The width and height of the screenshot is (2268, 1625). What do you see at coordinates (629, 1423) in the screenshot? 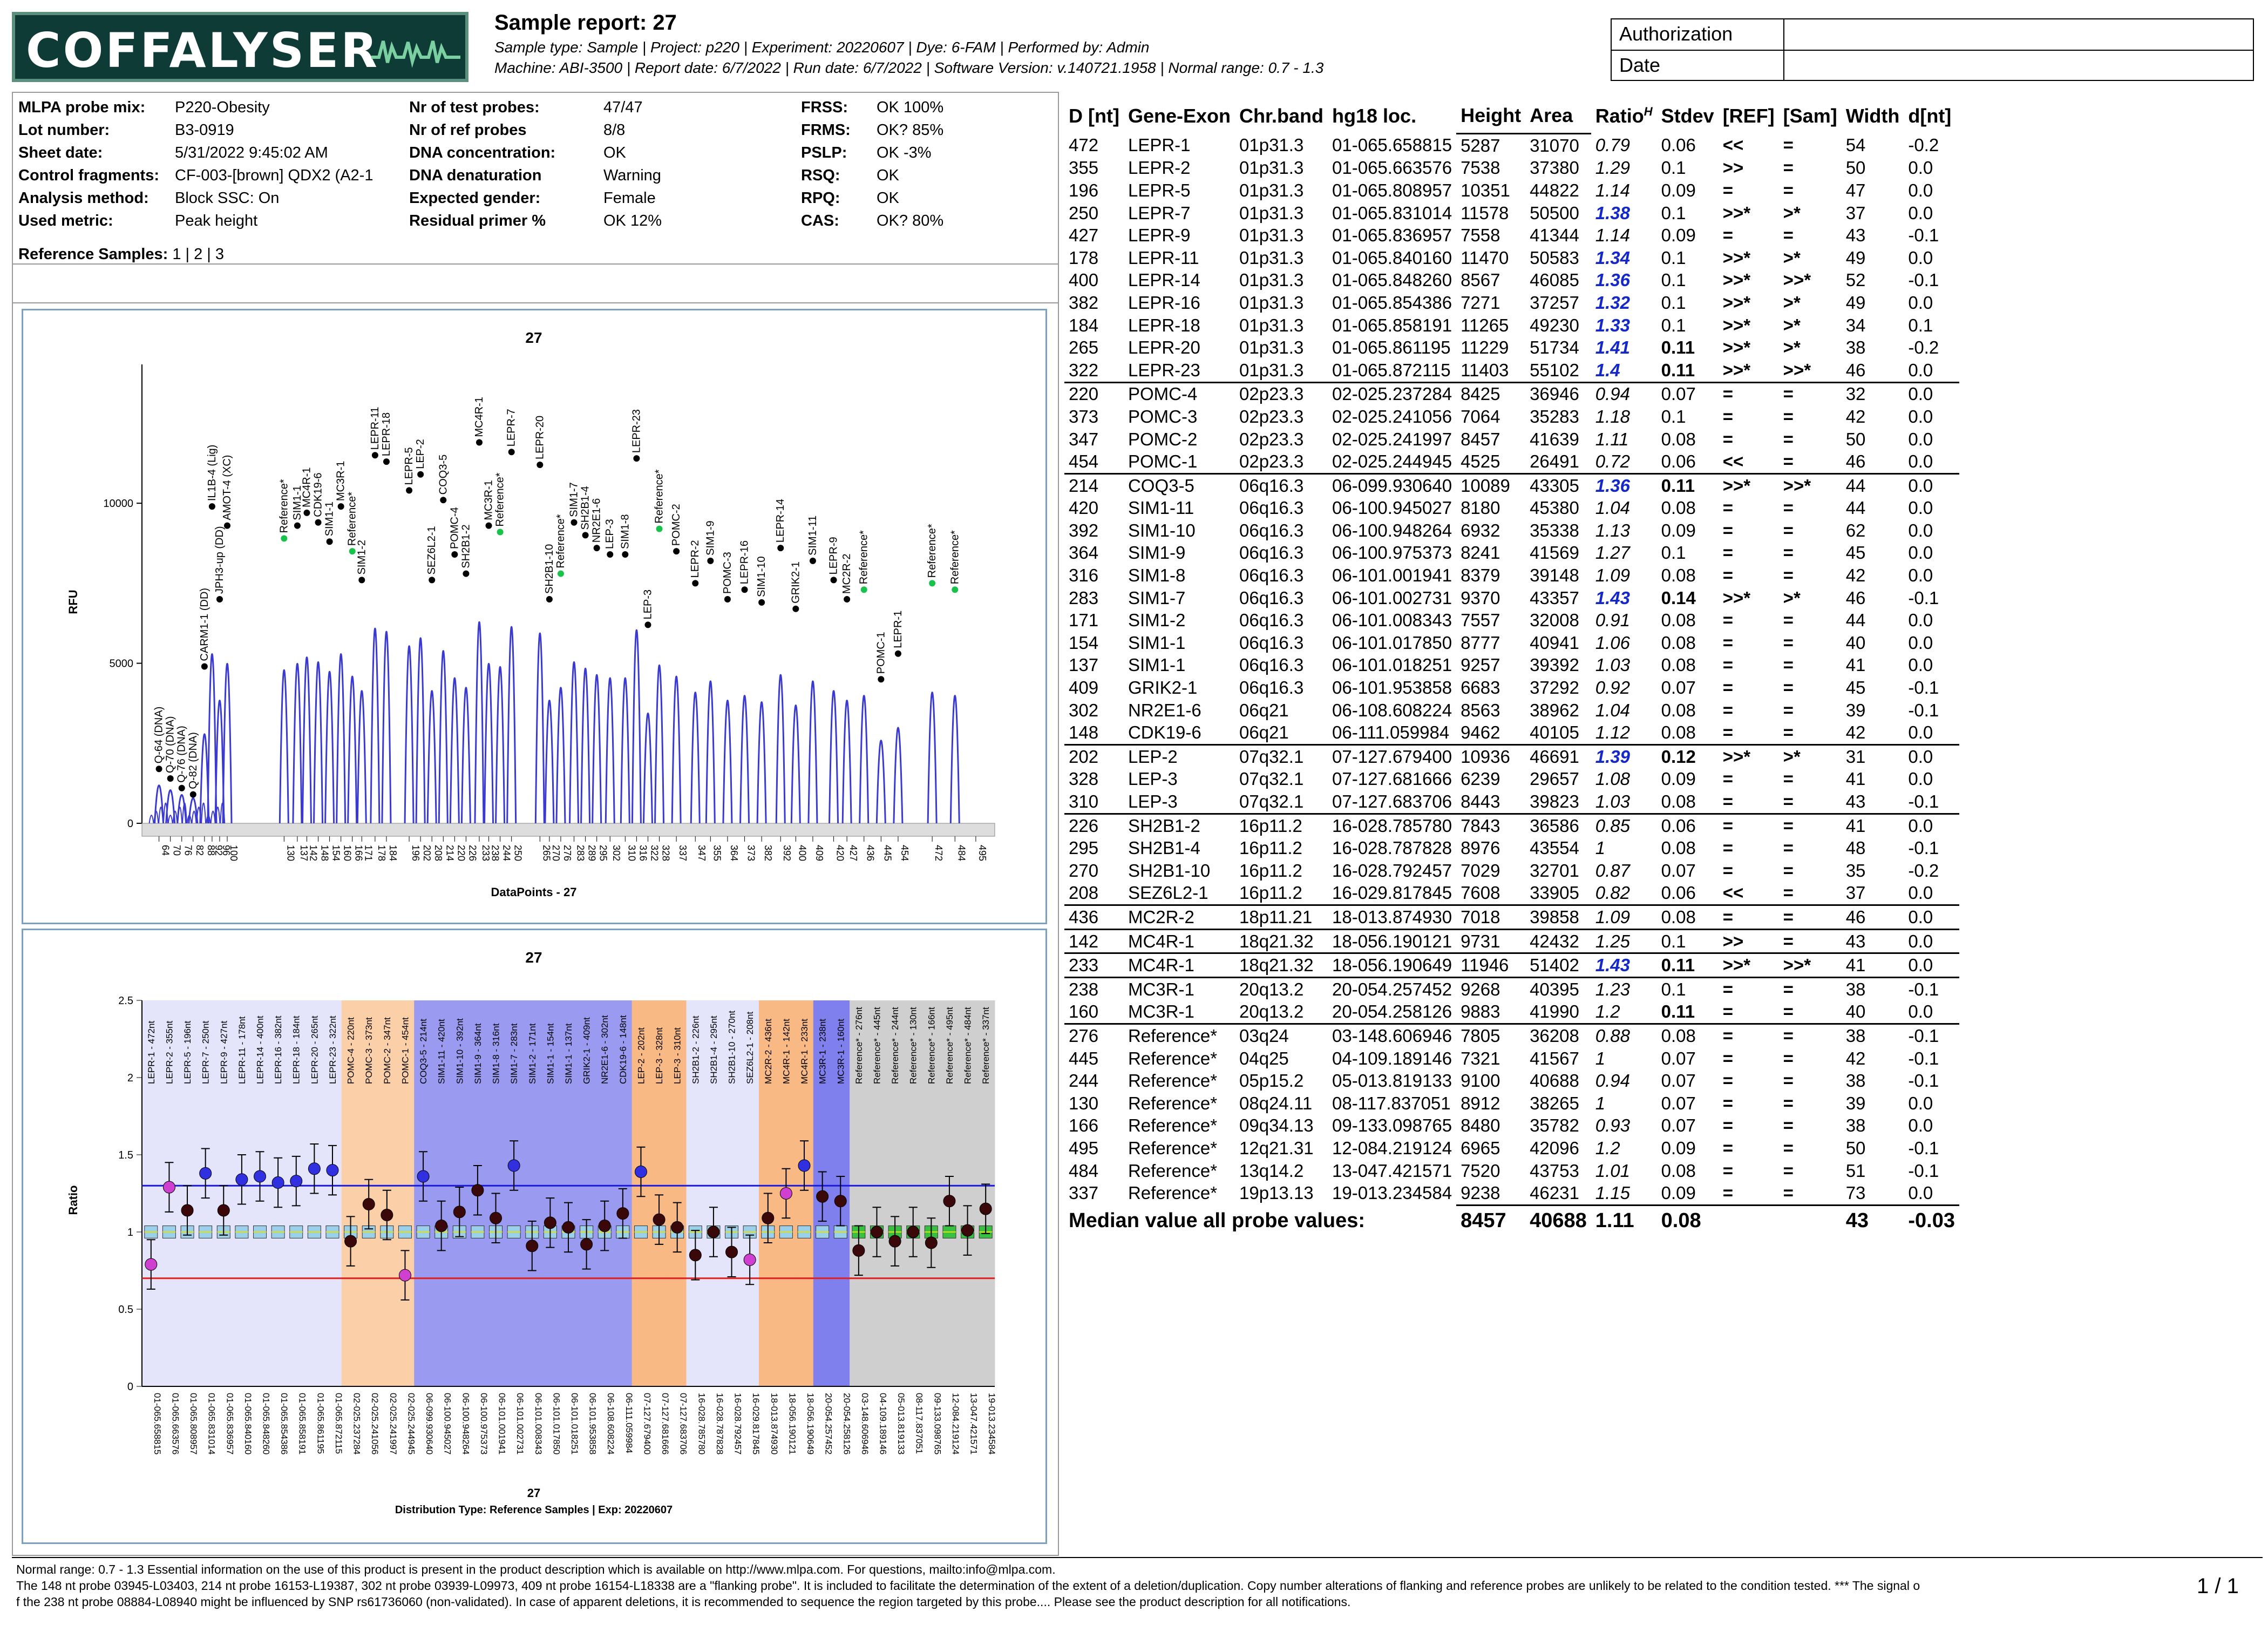
I see `probe-loc-label: 06-111.059984` at bounding box center [629, 1423].